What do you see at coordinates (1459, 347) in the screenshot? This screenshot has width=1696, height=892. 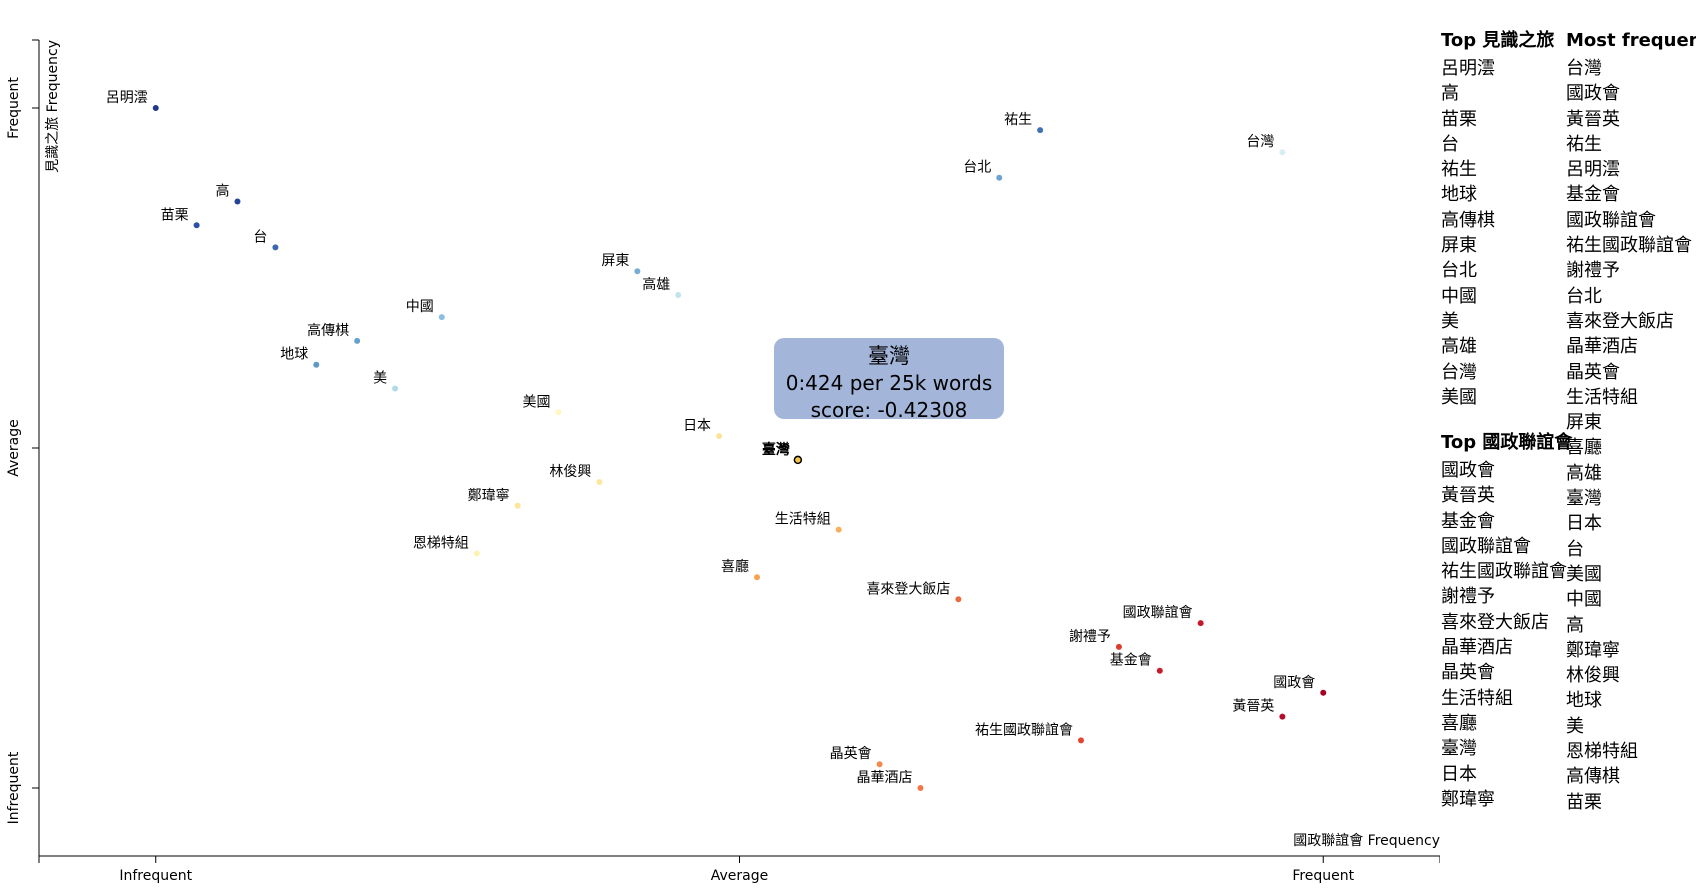 I see `top-category-a-item: 高雄` at bounding box center [1459, 347].